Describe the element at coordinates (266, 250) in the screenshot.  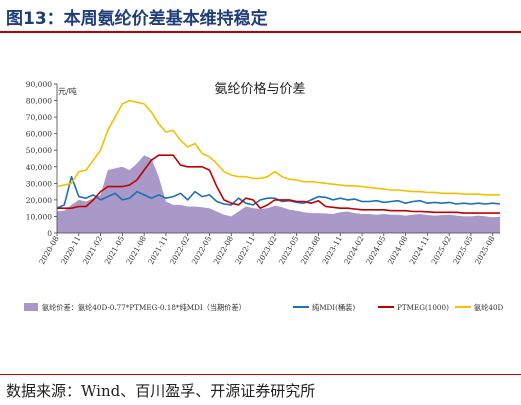
I see `x-tick-label: 2023-02` at that location.